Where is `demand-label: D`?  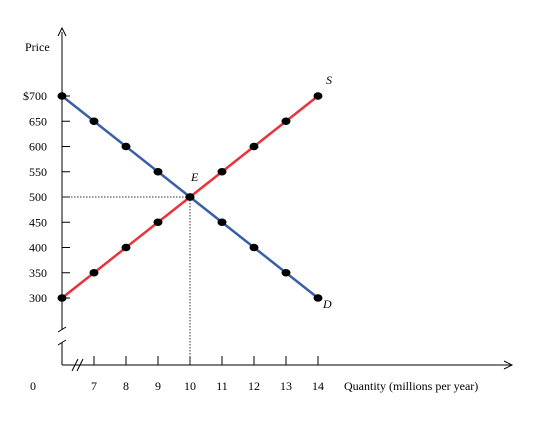
demand-label: D is located at coordinates (327, 304).